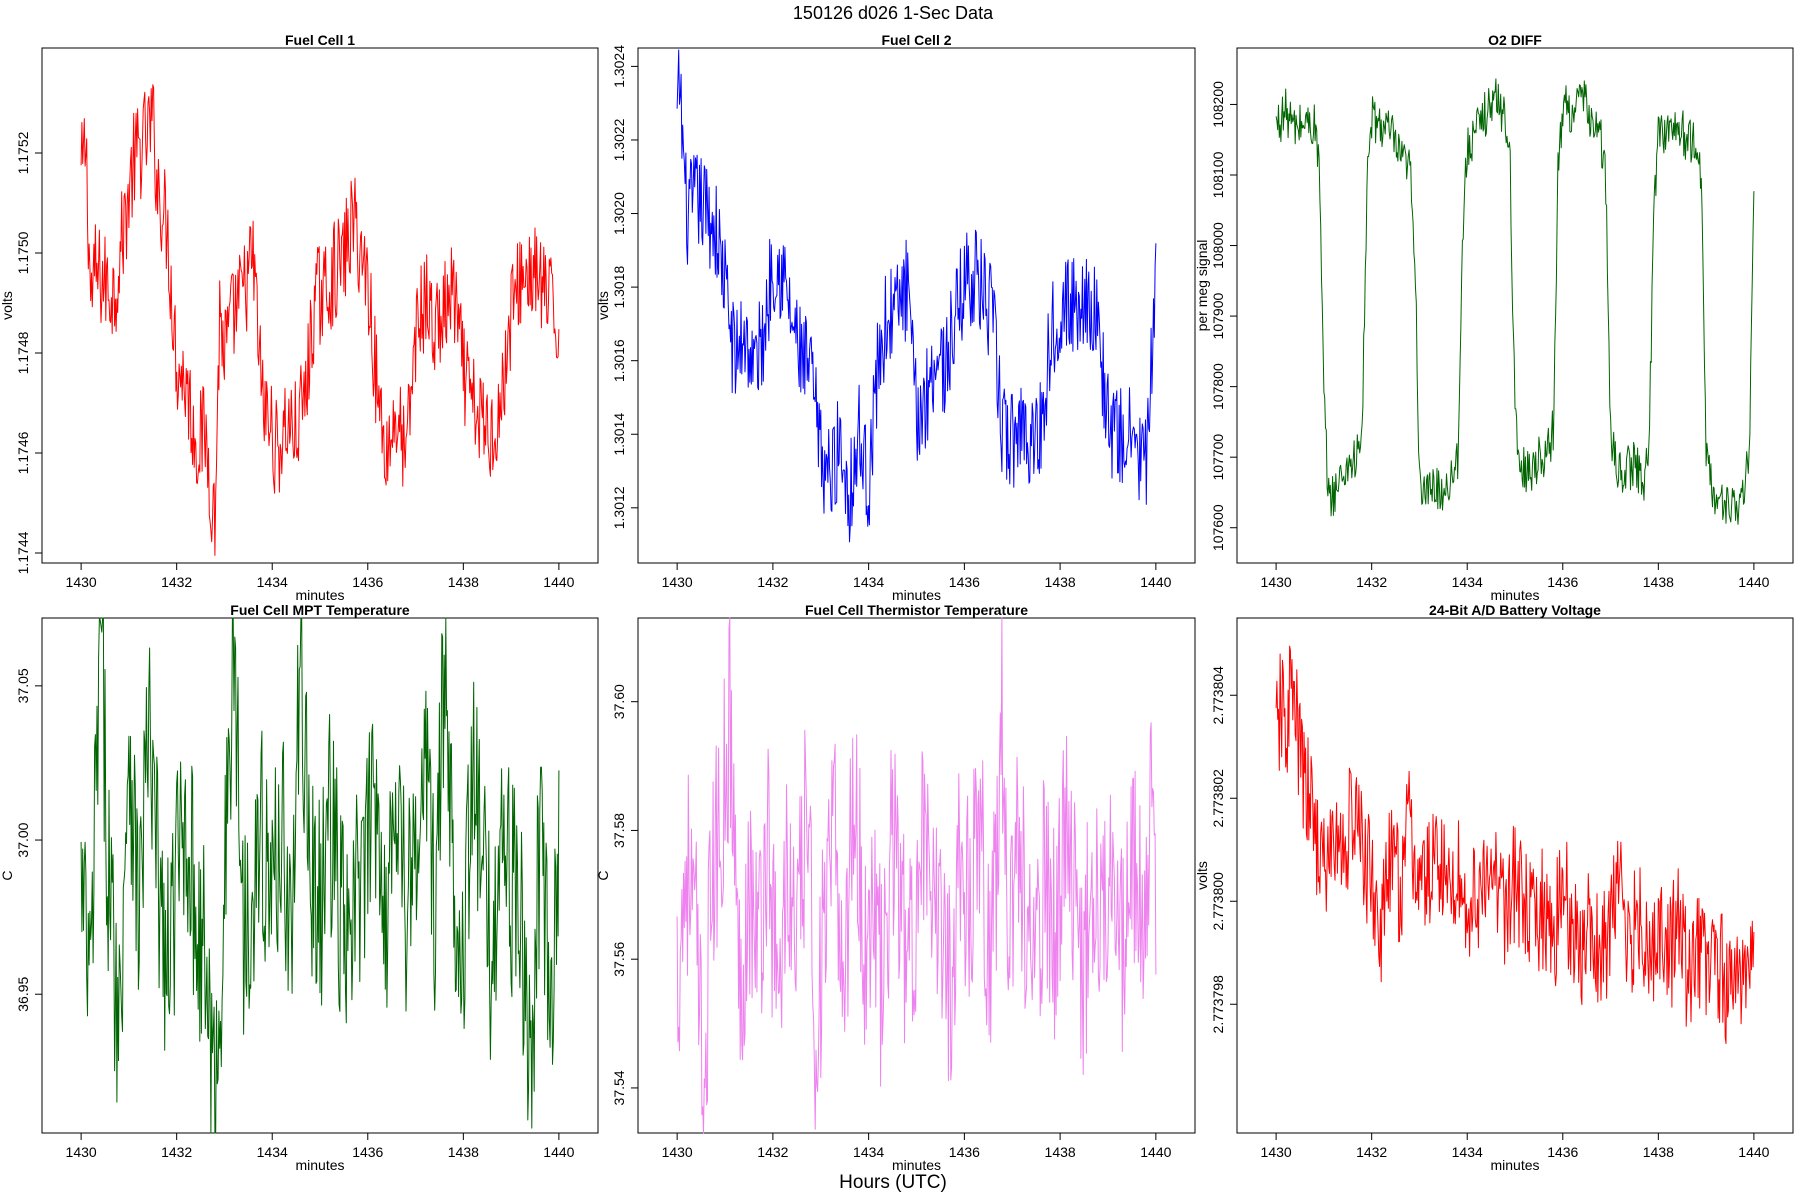 Image resolution: width=1800 pixels, height=1200 pixels. I want to click on chart2-ytick-label: 1.3020, so click(619, 213).